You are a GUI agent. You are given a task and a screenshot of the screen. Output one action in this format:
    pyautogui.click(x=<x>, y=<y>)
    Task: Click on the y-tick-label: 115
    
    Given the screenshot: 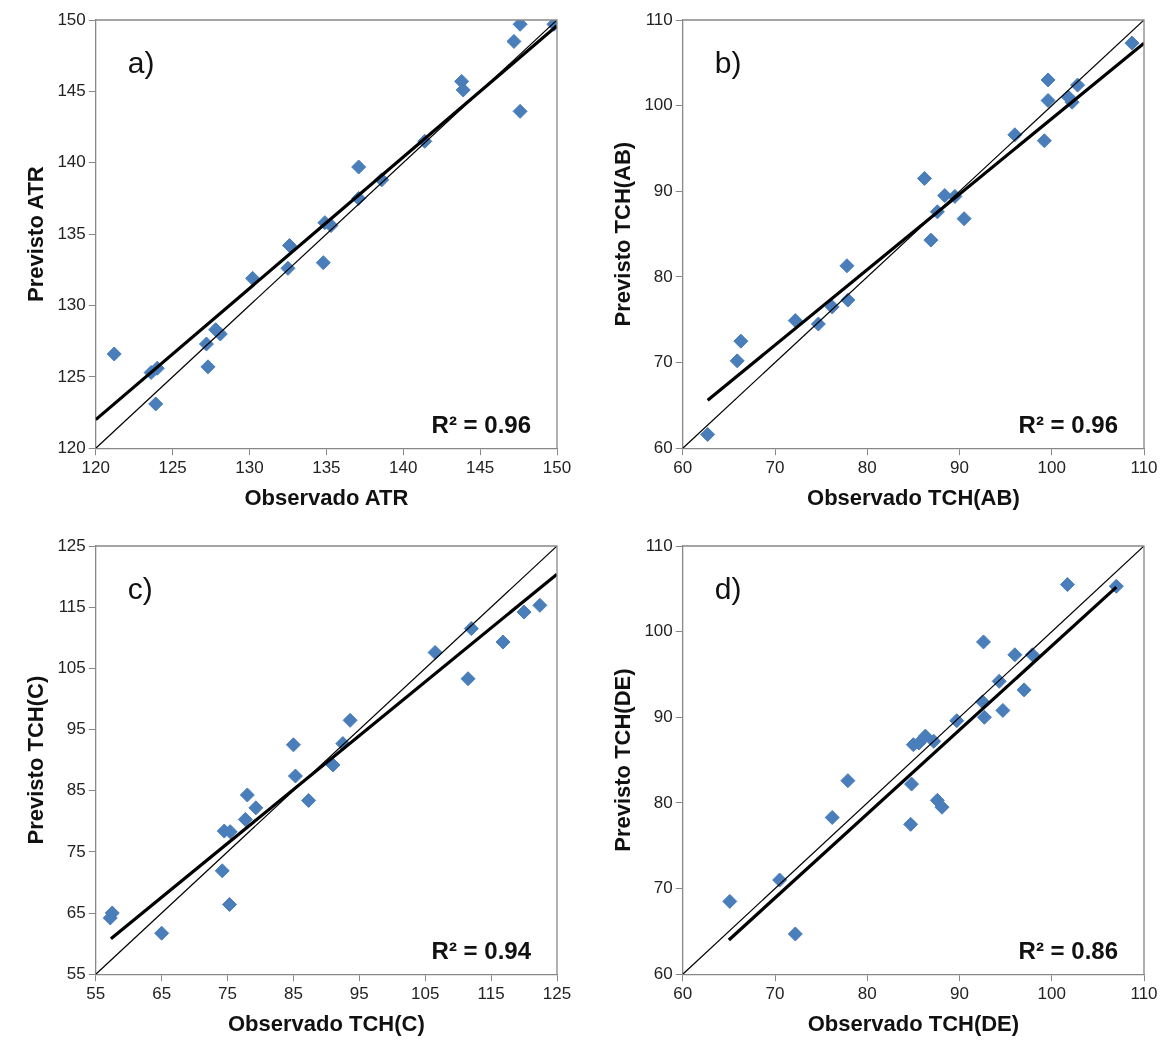 What is the action you would take?
    pyautogui.click(x=72, y=606)
    